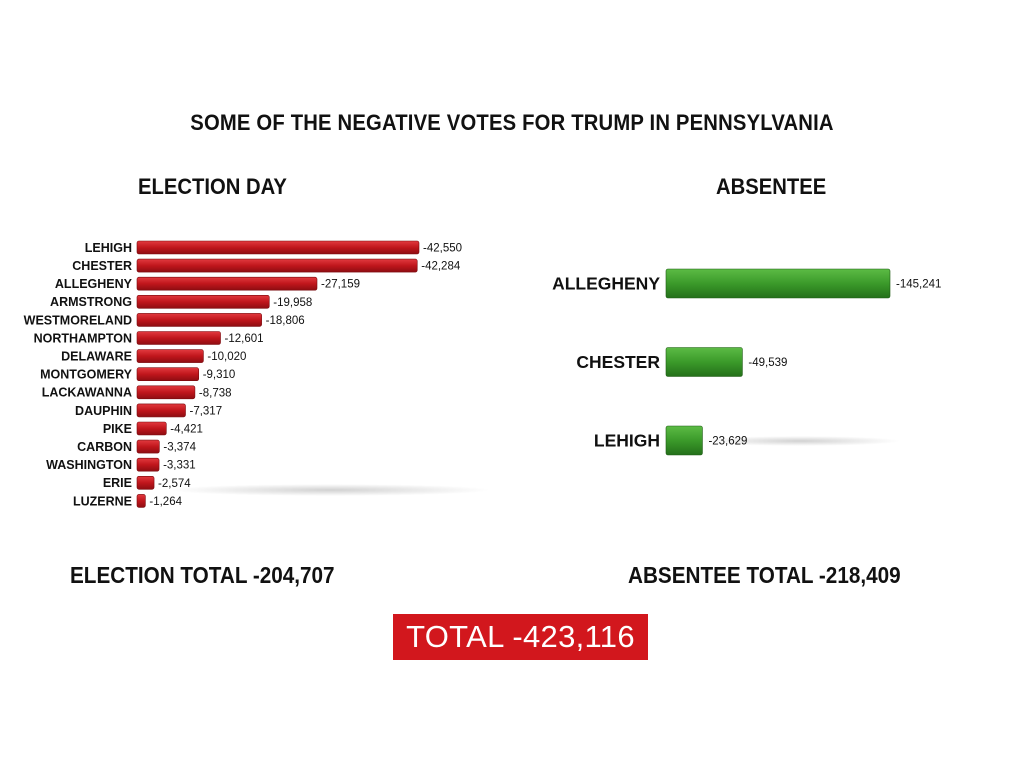  What do you see at coordinates (226, 357) in the screenshot?
I see `value-label: -10,020` at bounding box center [226, 357].